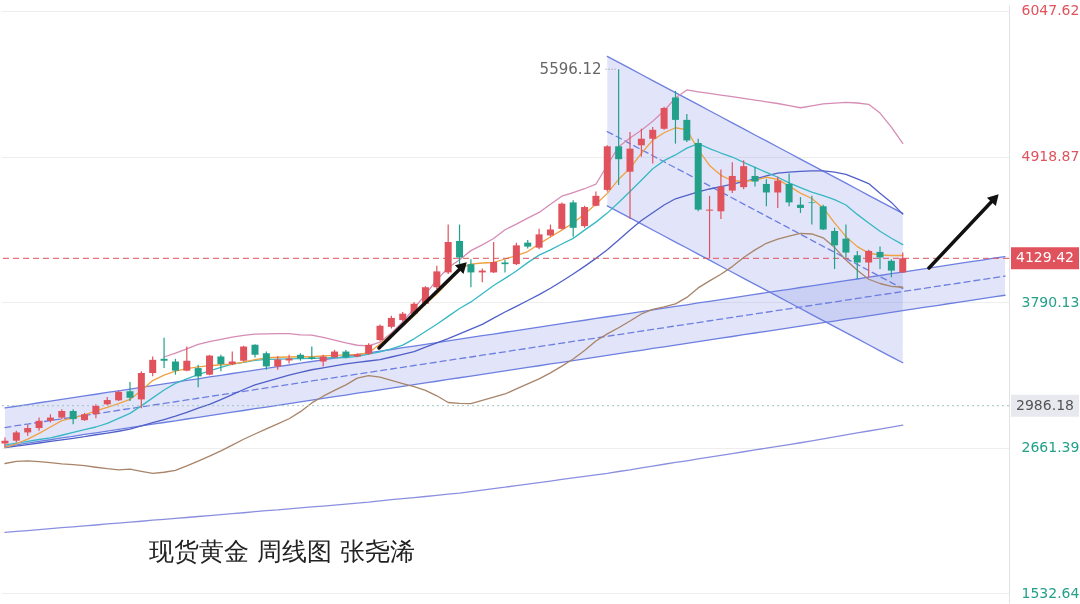  What do you see at coordinates (1050, 301) in the screenshot?
I see `y-tick-label: 3790.13` at bounding box center [1050, 301].